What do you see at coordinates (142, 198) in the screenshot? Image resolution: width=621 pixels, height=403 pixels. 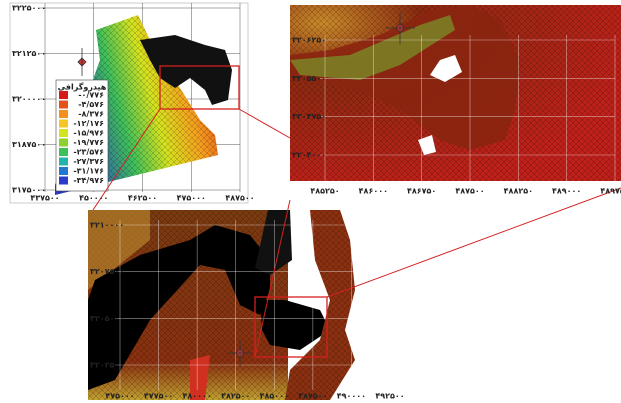 I see `x-tick-label: ۴۶۲۵۰۰` at bounding box center [142, 198].